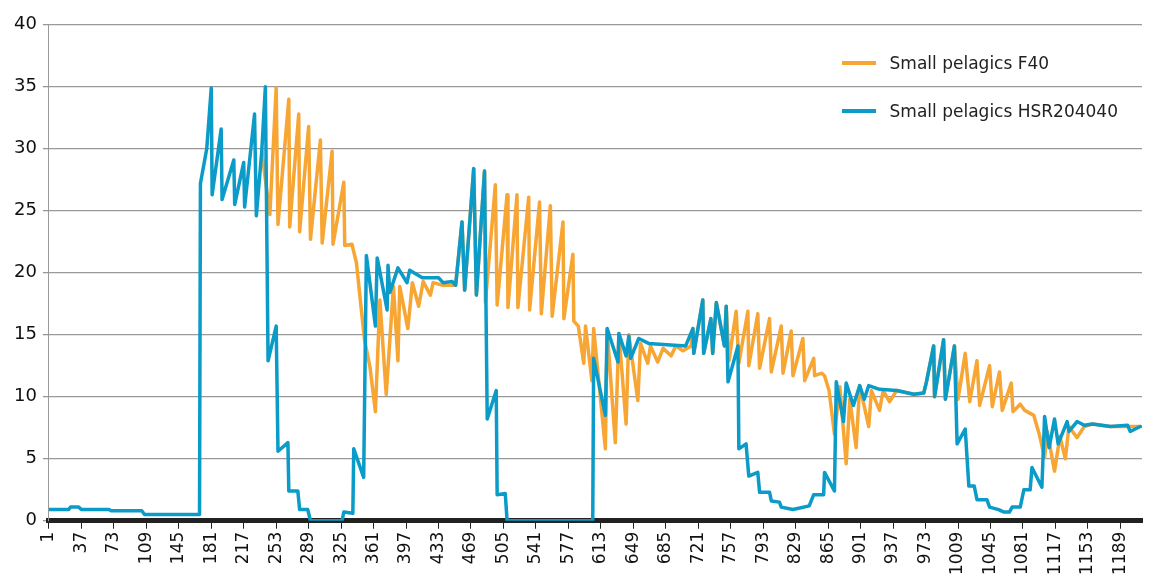 The width and height of the screenshot is (1151, 583). I want to click on y-tick-label: 35, so click(25, 85).